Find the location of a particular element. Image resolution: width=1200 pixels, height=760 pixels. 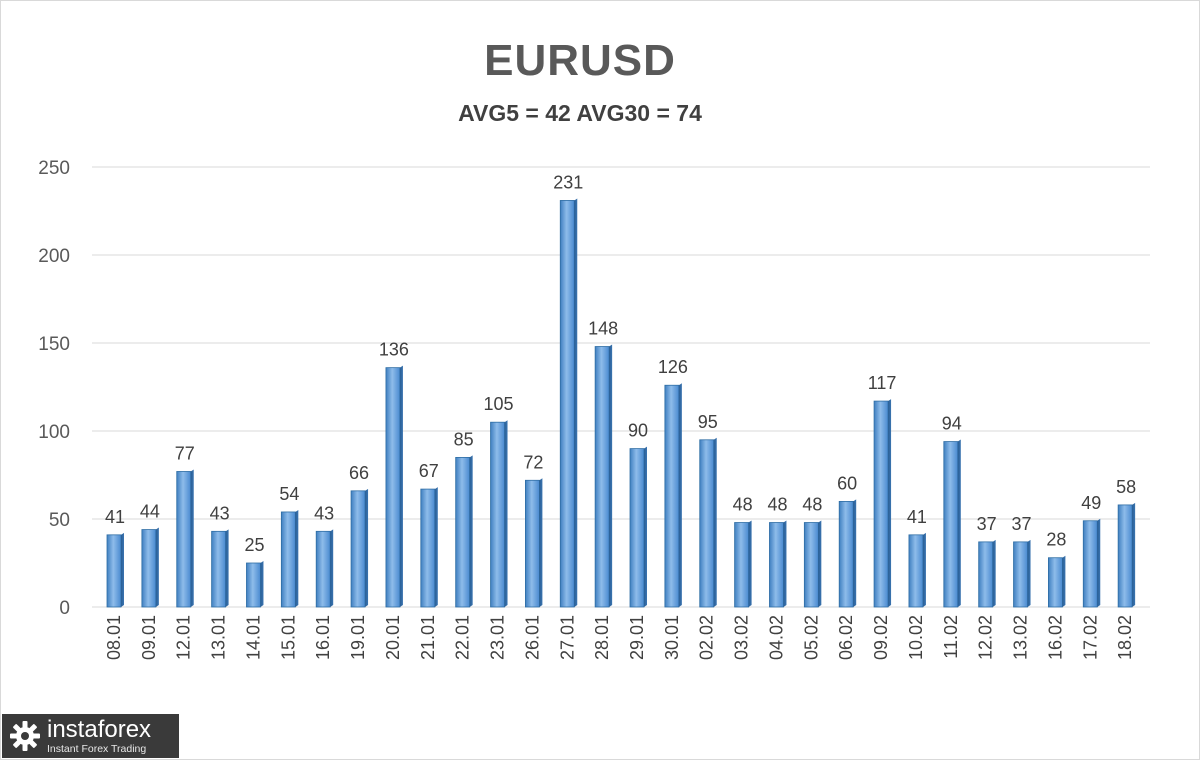

x-tick-label: 30.01 is located at coordinates (672, 637).